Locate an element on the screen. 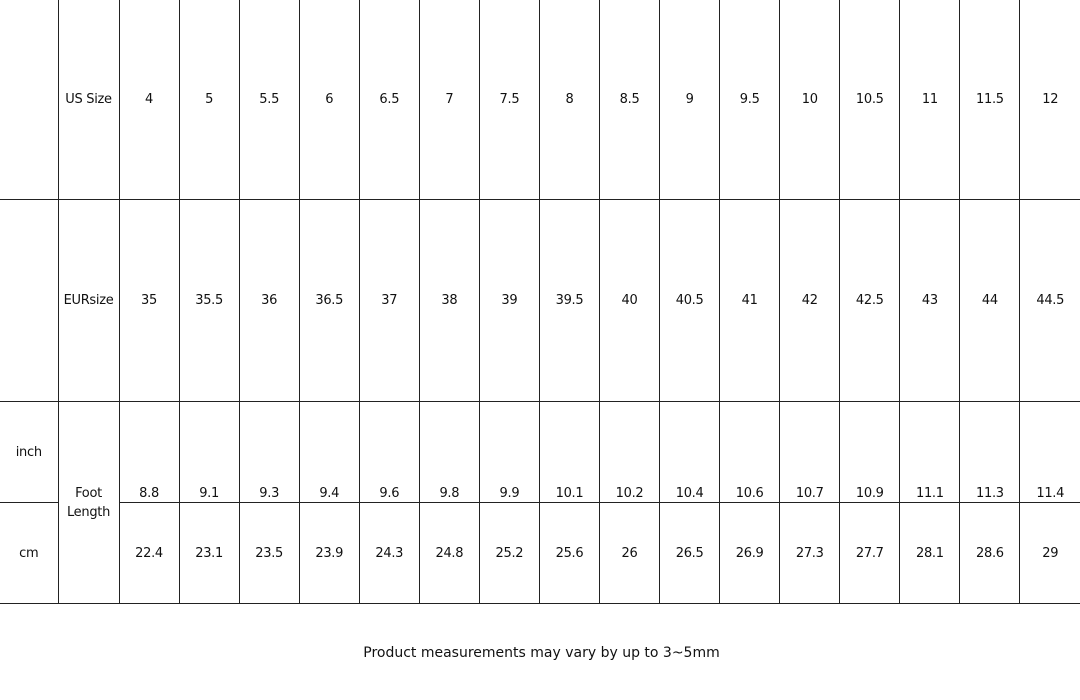  us-size-cell: 12 is located at coordinates (1049, 100).